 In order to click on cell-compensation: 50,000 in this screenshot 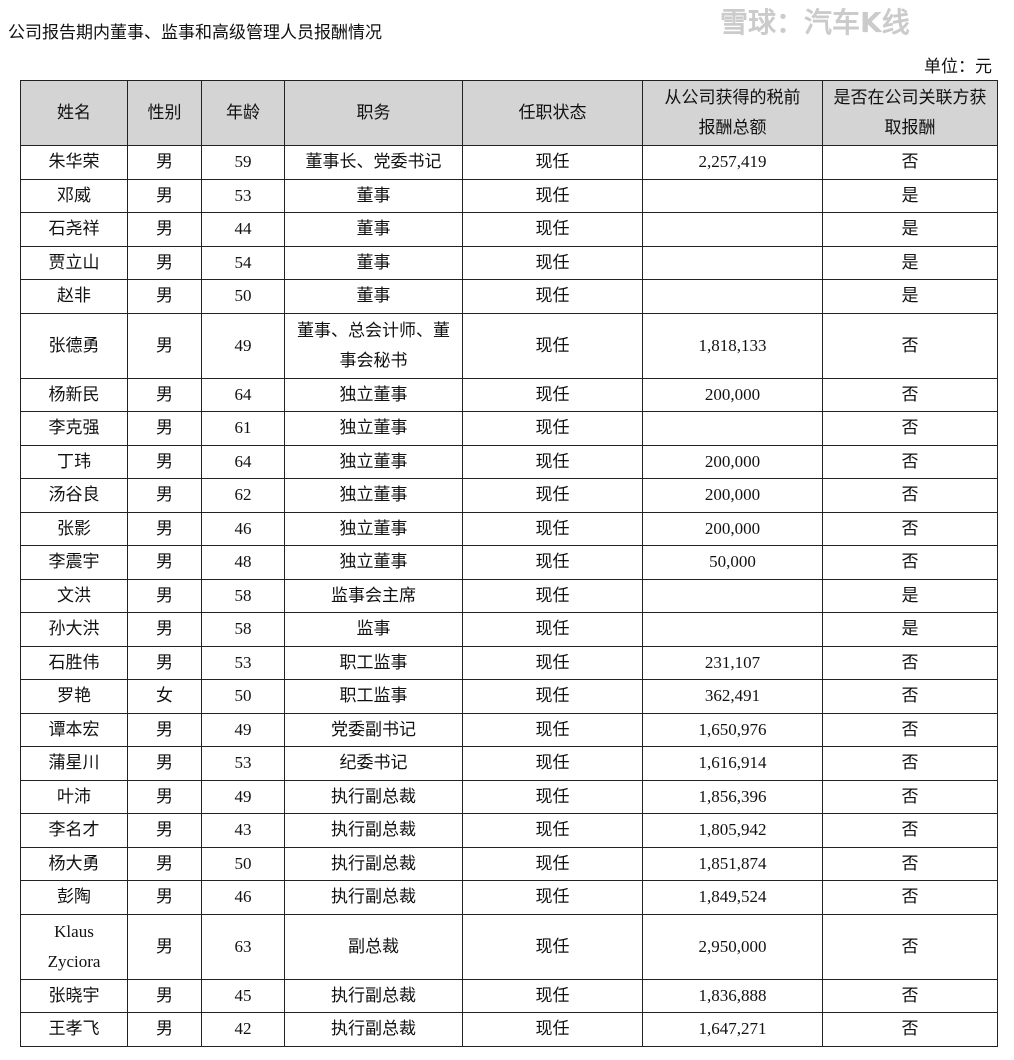, I will do `click(732, 562)`.